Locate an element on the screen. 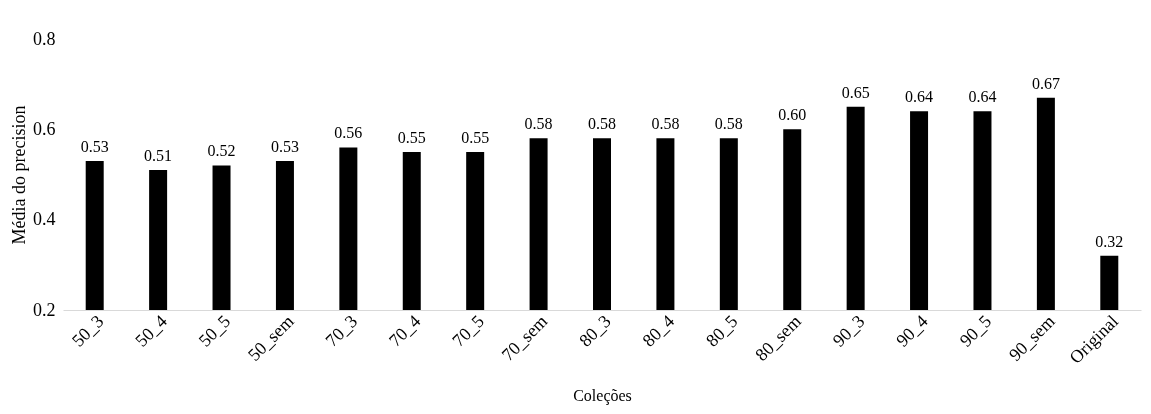 This screenshot has width=1151, height=414. y-tick-label: 0.2 is located at coordinates (44, 309).